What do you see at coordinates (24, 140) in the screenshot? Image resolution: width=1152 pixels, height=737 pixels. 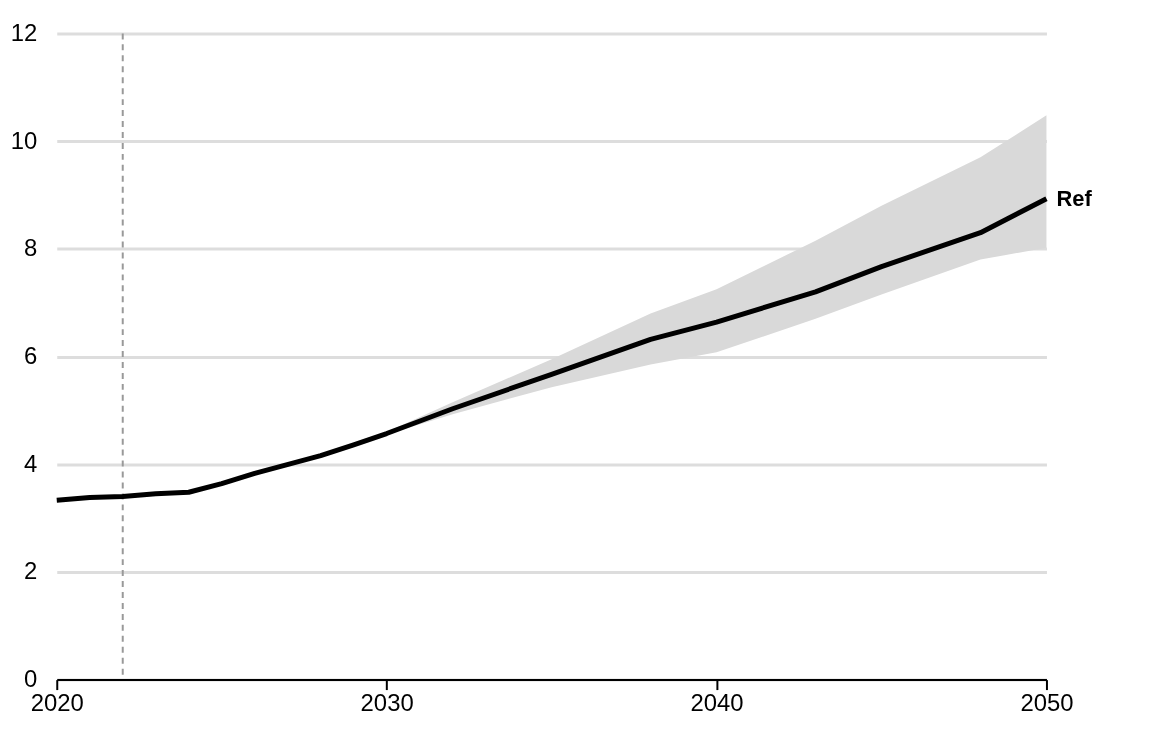 I see `y-tick-label: 10` at bounding box center [24, 140].